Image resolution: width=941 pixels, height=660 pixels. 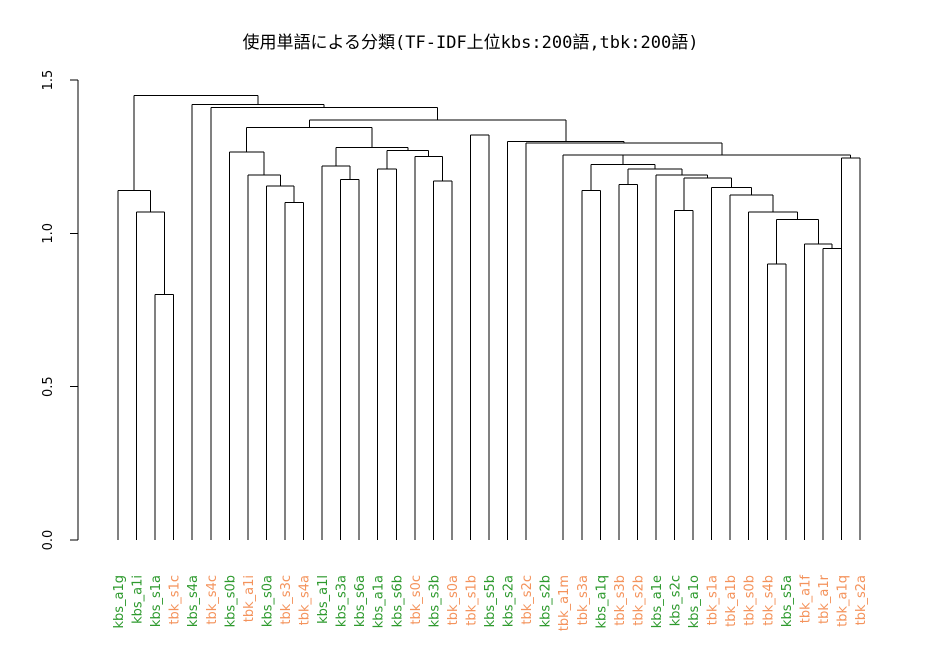 What do you see at coordinates (360, 601) in the screenshot?
I see `leaf-label: kbs_s6a` at bounding box center [360, 601].